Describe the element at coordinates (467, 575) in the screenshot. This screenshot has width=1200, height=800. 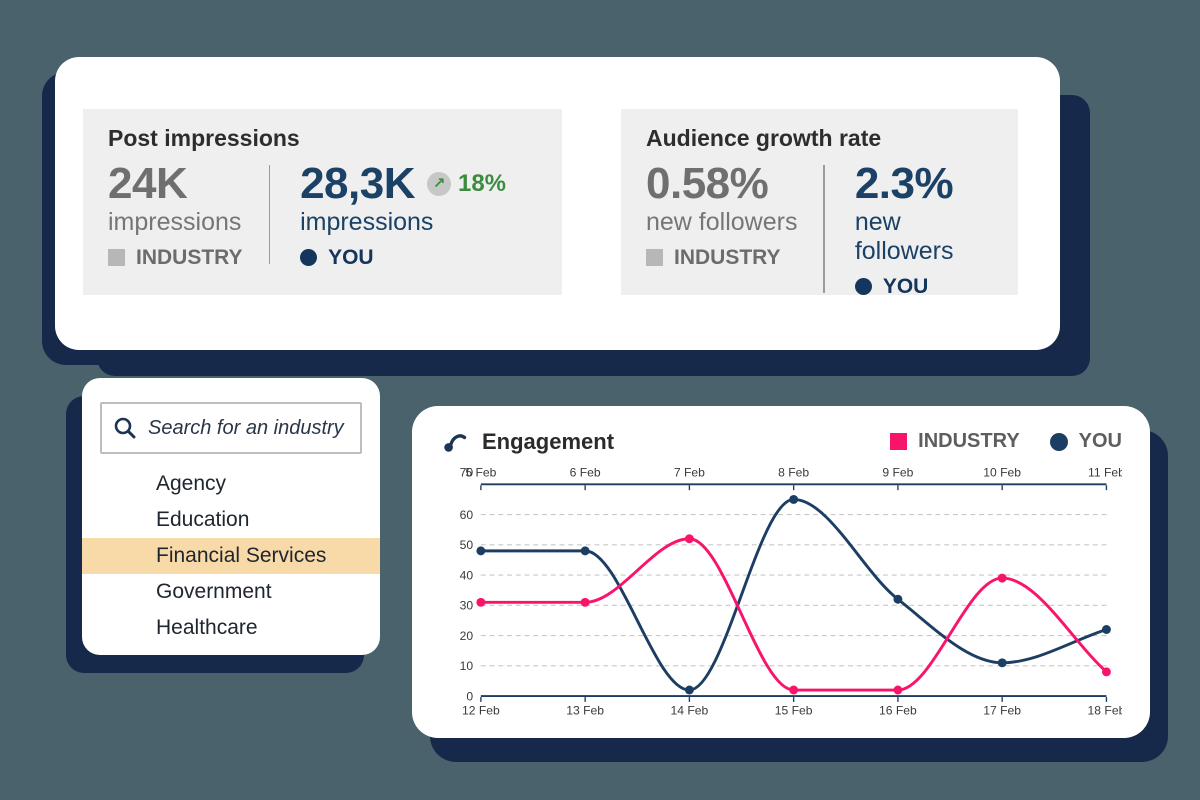
I see `y-axis-label: 40` at that location.